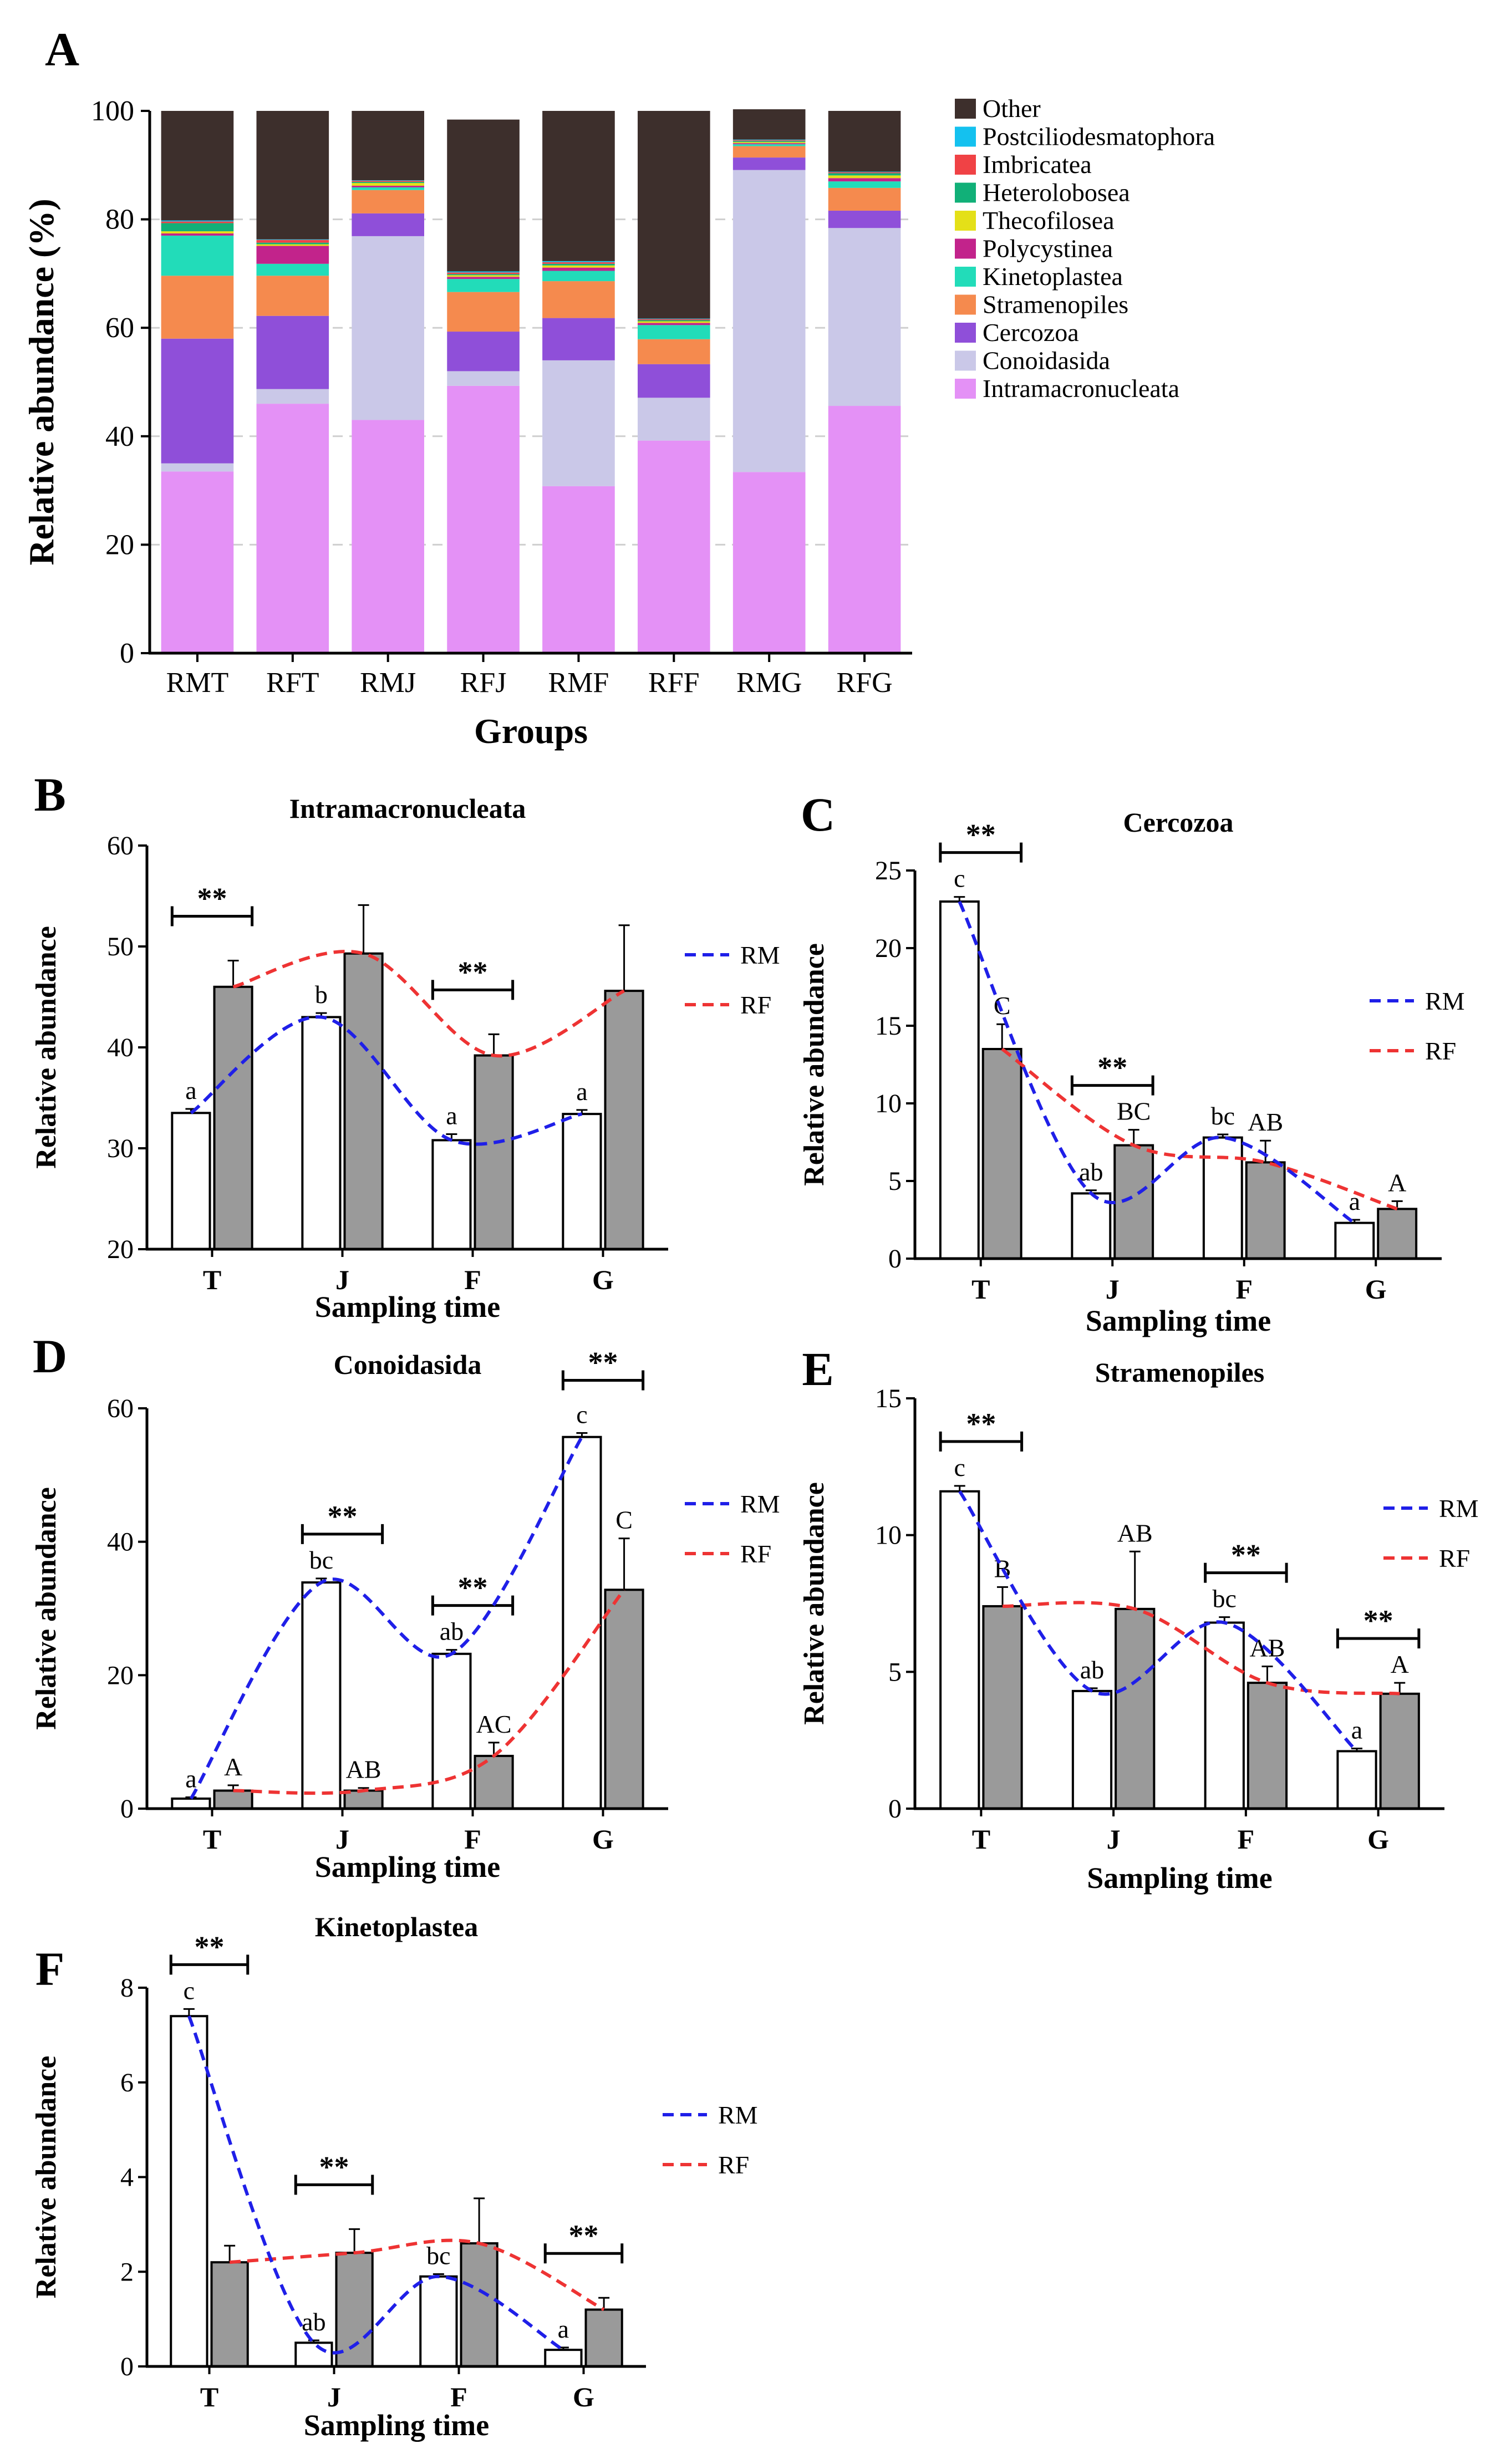  What do you see at coordinates (50, 1357) in the screenshot?
I see `panel-letter: D` at bounding box center [50, 1357].